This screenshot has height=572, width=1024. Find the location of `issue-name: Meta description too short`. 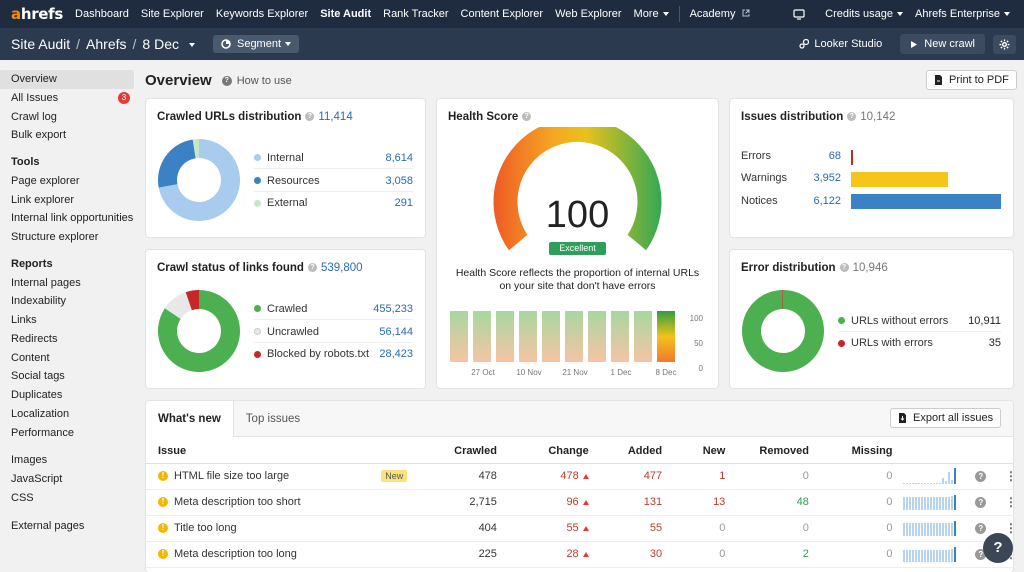

issue-name: Meta description too short is located at coordinates (237, 502).